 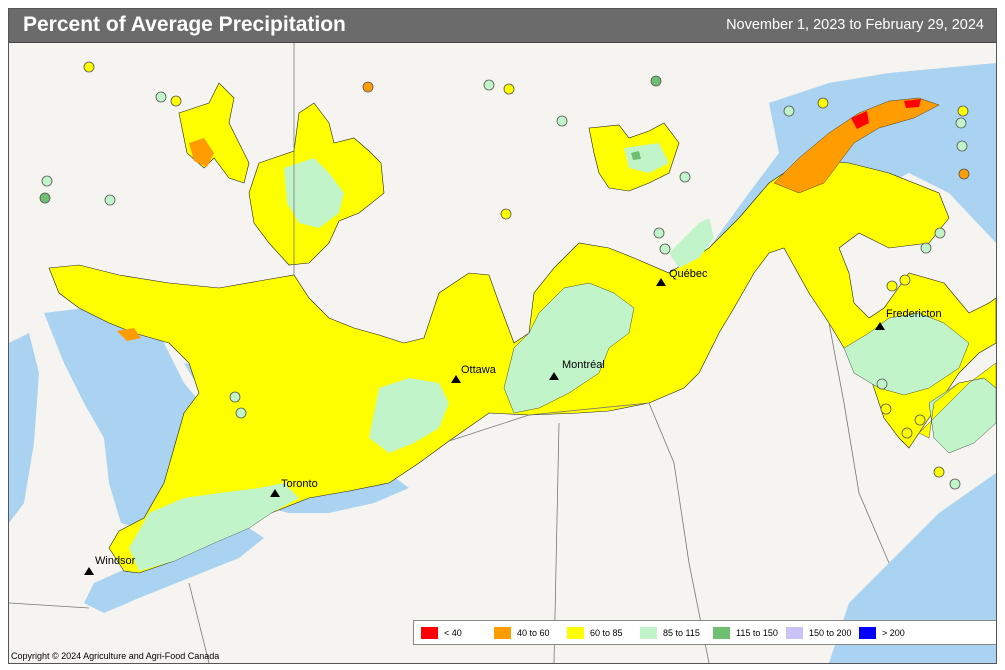 I want to click on lake-erie, so click(x=174, y=570).